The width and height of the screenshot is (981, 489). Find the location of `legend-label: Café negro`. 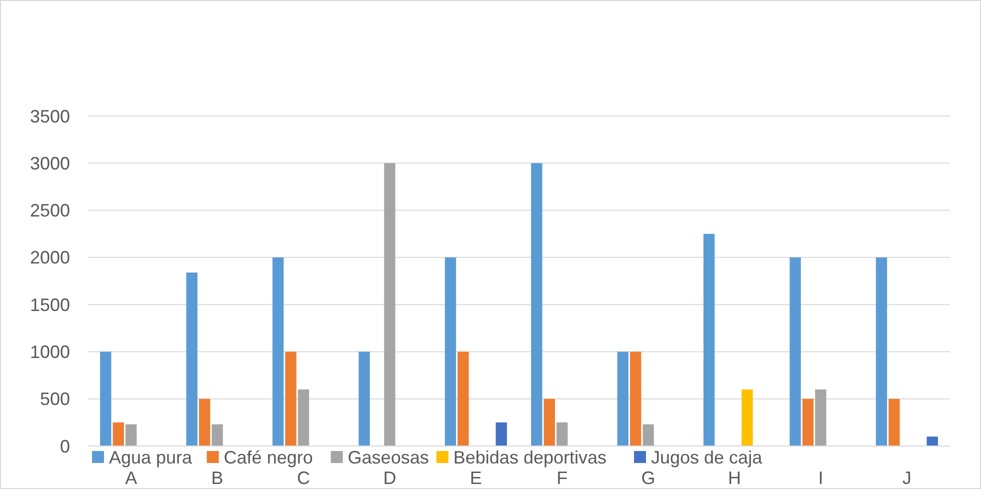

legend-label: Café negro is located at coordinates (268, 457).